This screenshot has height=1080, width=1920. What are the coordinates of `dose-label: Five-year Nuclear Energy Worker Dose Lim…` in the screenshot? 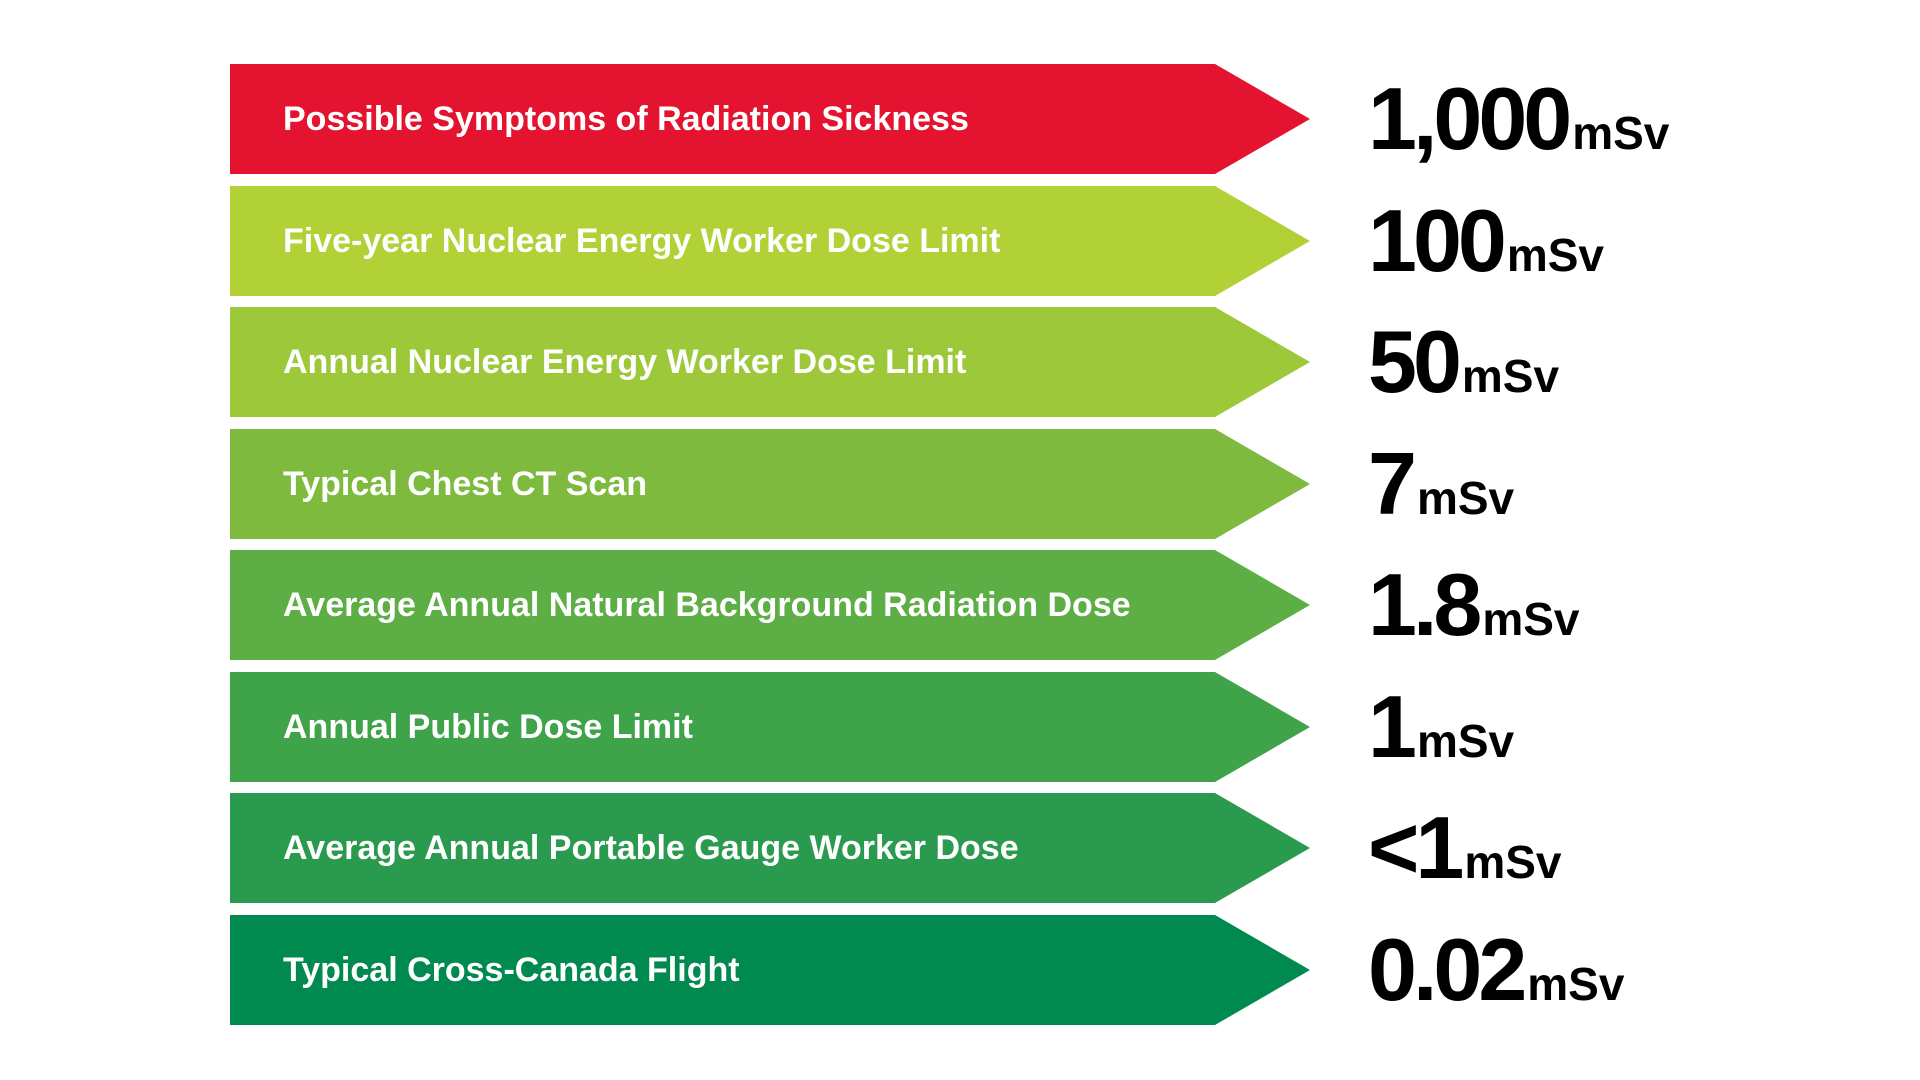 It's located at (642, 241).